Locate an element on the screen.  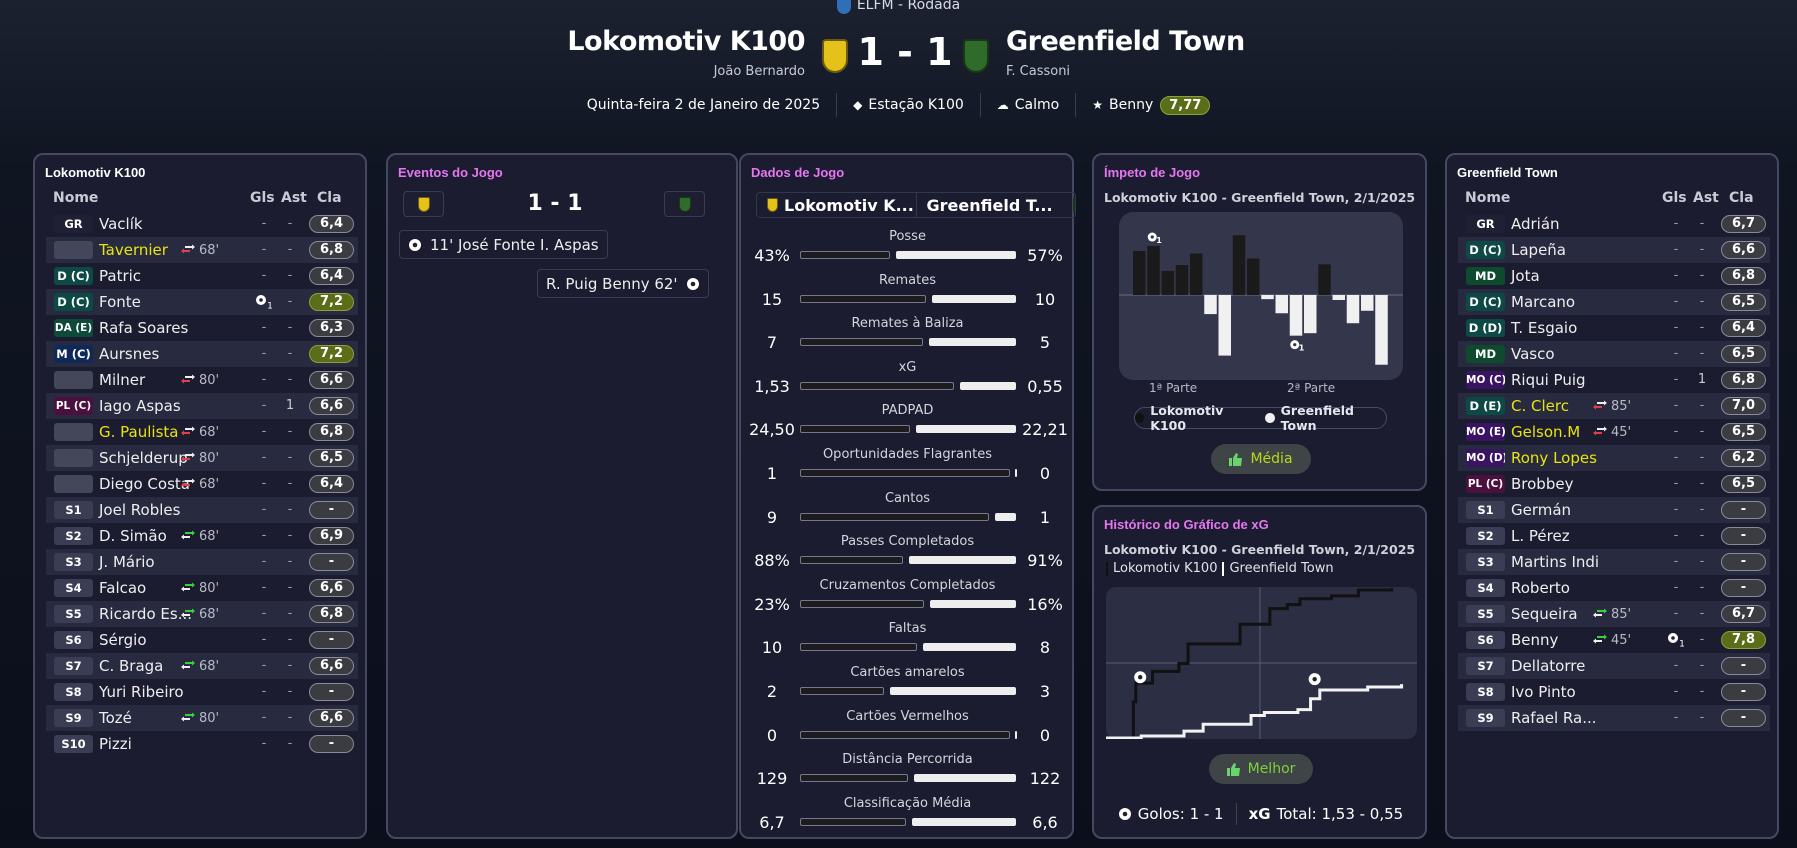
player-name: G. Paulista is located at coordinates (139, 432).